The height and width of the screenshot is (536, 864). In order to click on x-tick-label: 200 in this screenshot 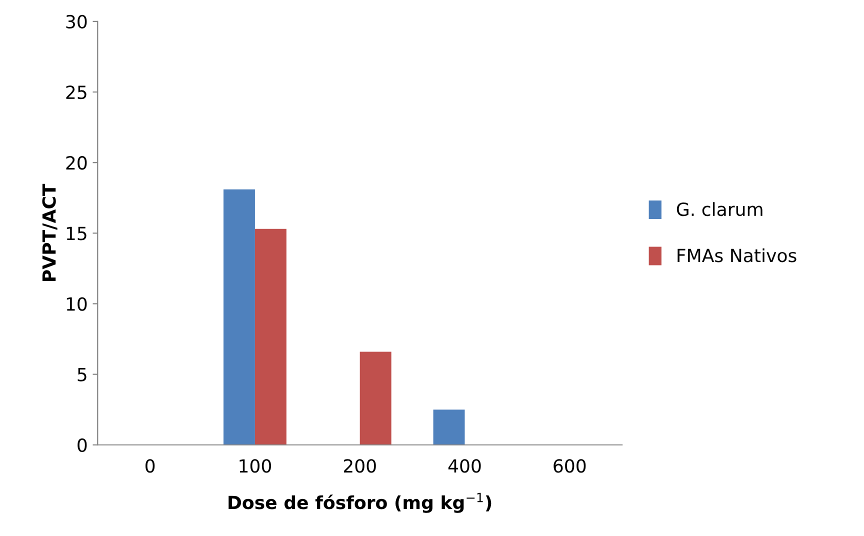, I will do `click(360, 466)`.